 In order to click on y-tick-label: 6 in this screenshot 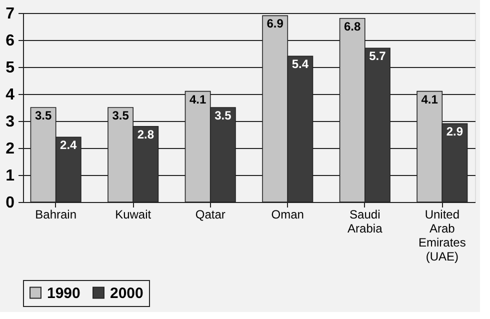, I will do `click(10, 41)`.